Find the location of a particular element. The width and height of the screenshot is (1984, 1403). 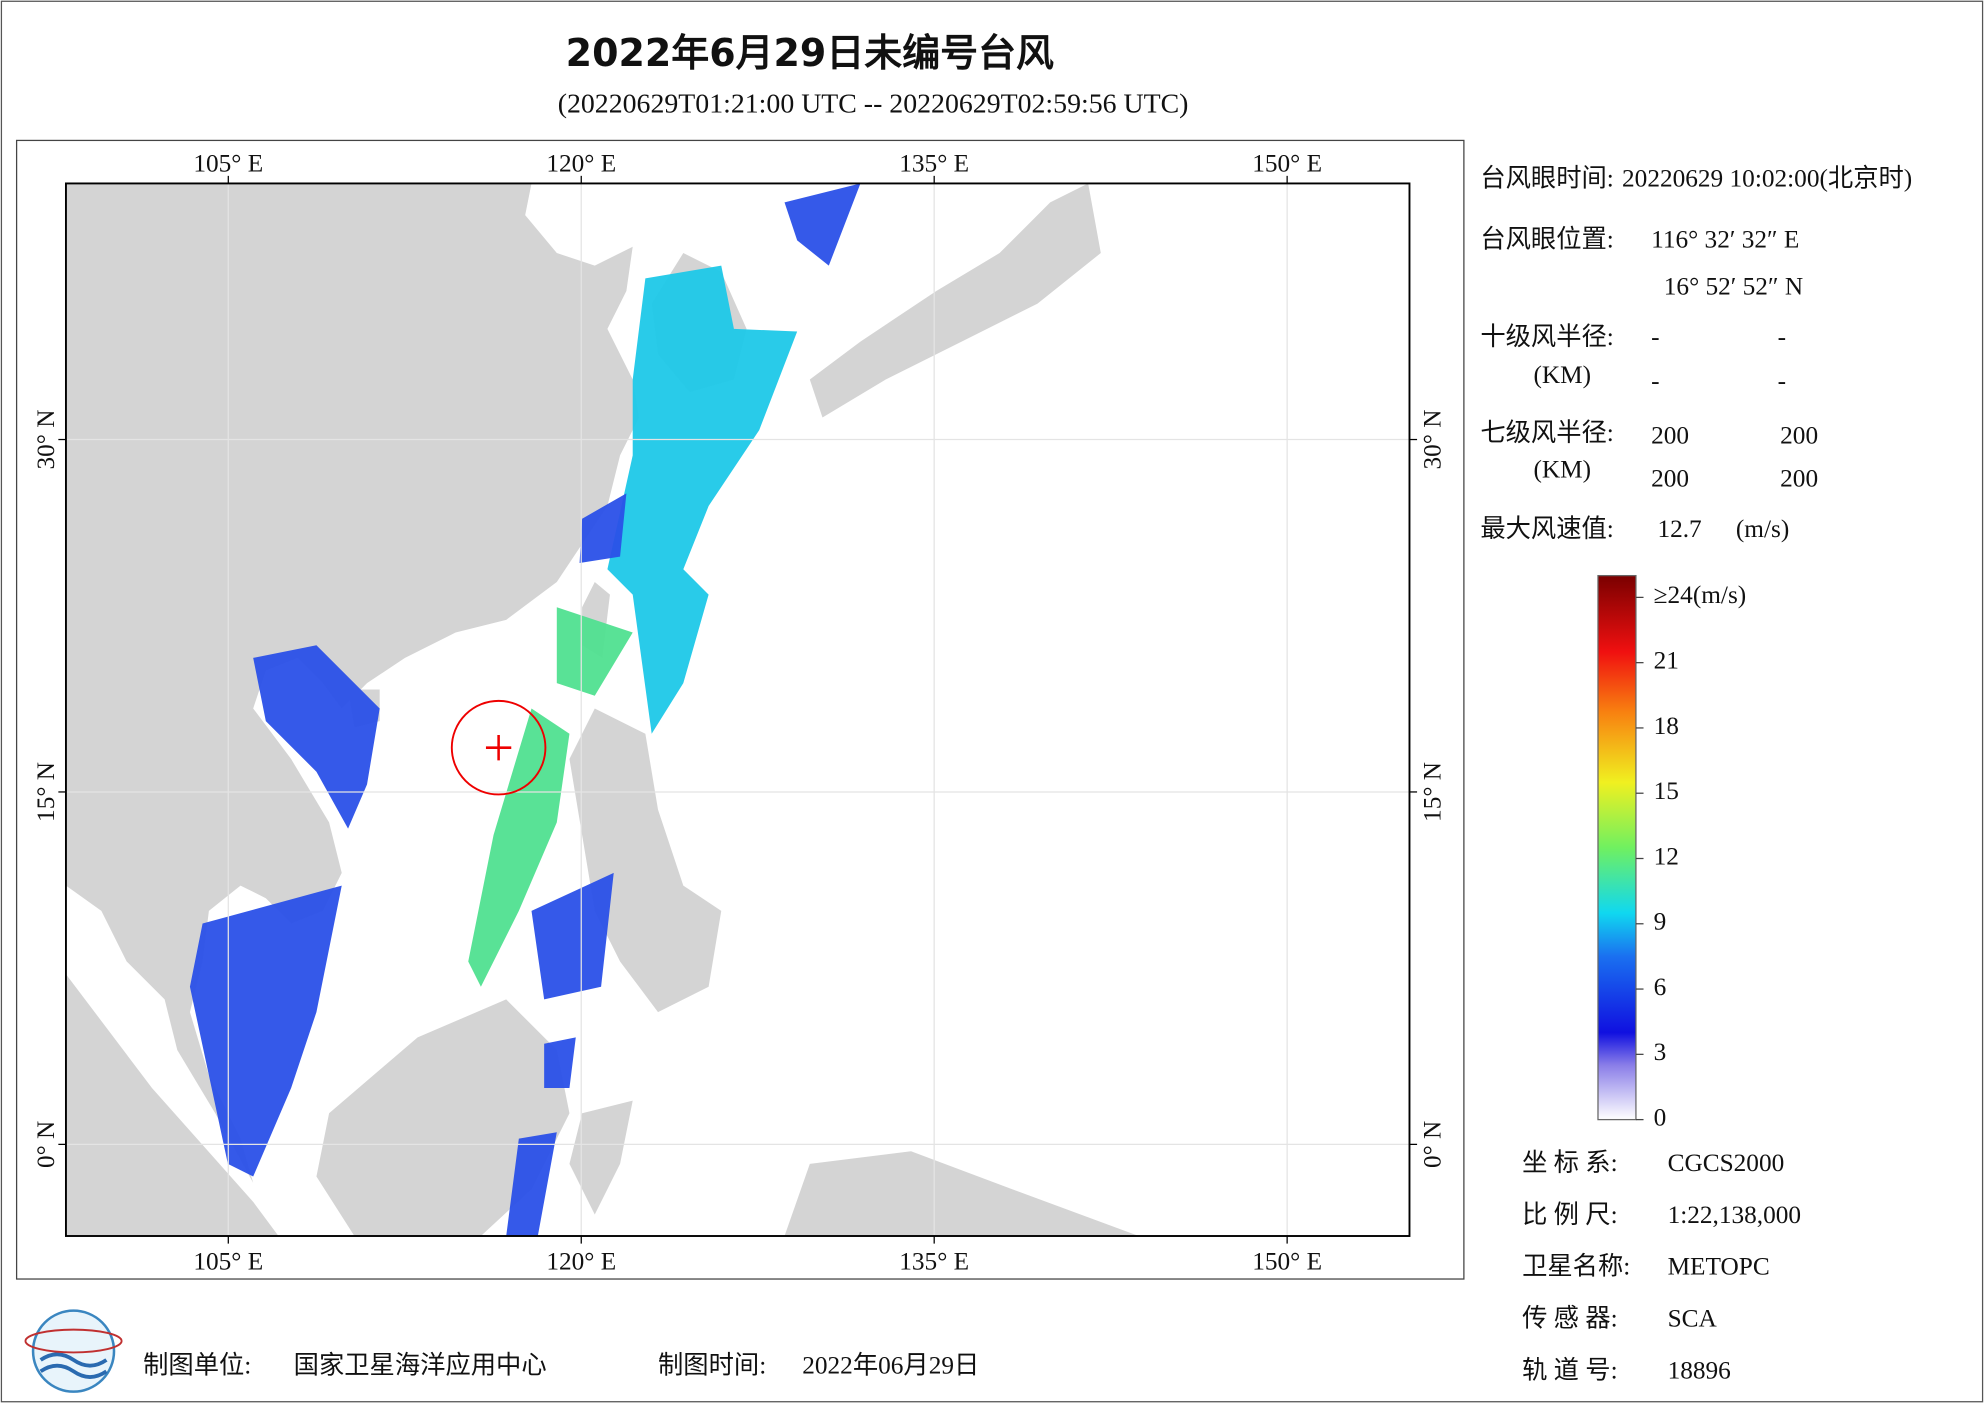

colorbar-label: 0 is located at coordinates (1660, 1117).